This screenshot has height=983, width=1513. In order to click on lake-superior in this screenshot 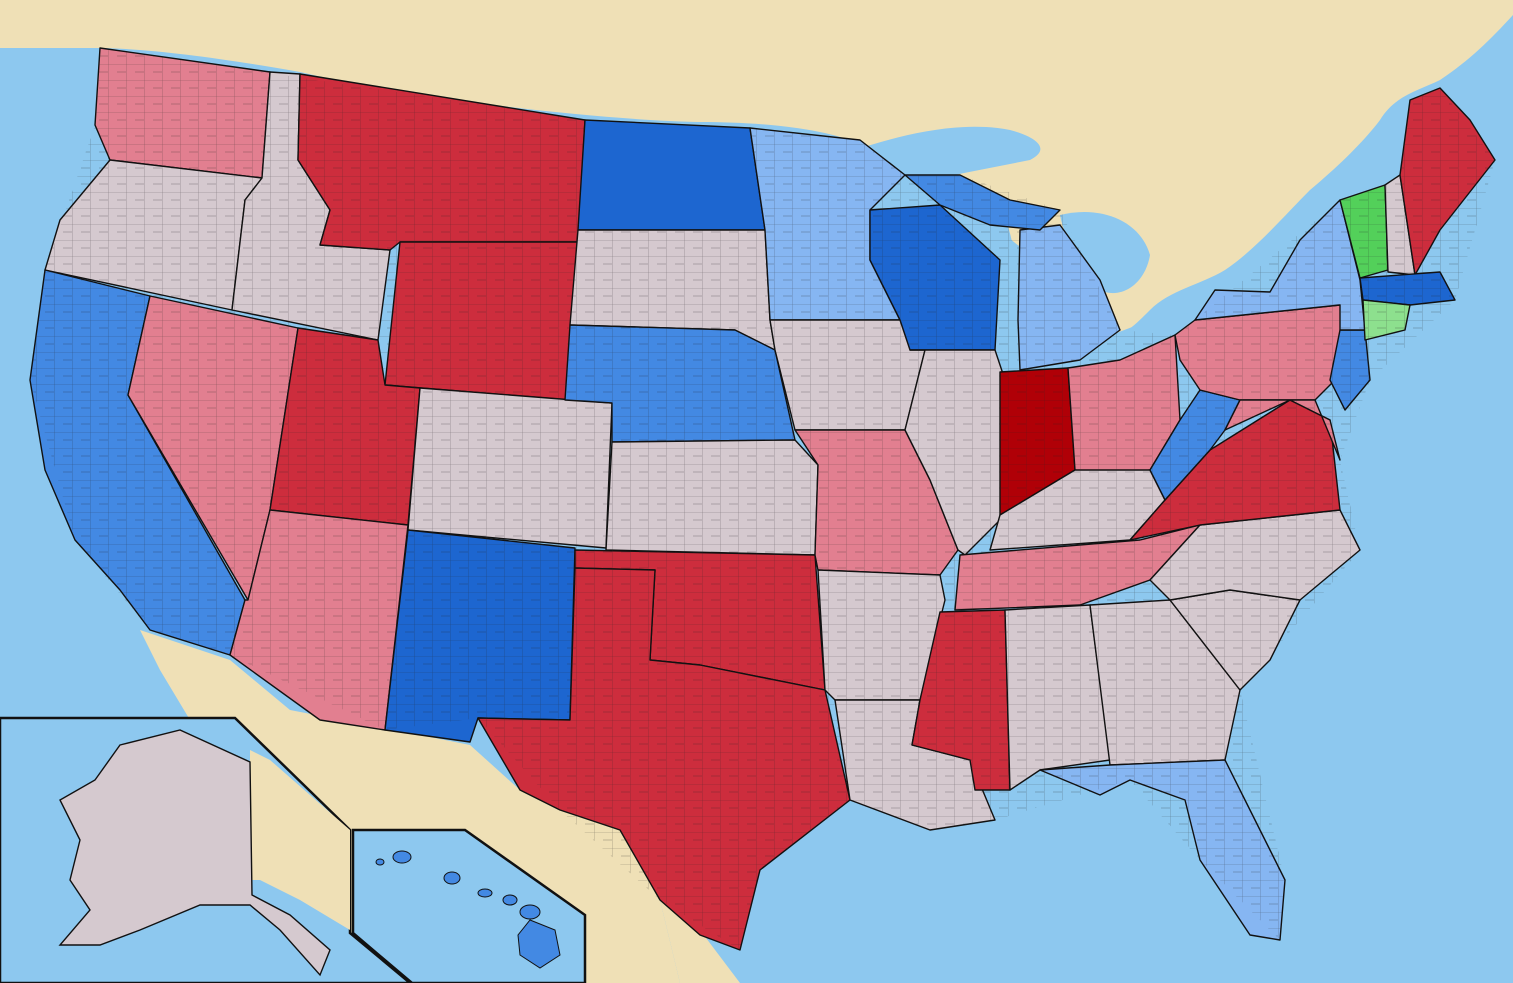, I will do `click(948, 156)`.